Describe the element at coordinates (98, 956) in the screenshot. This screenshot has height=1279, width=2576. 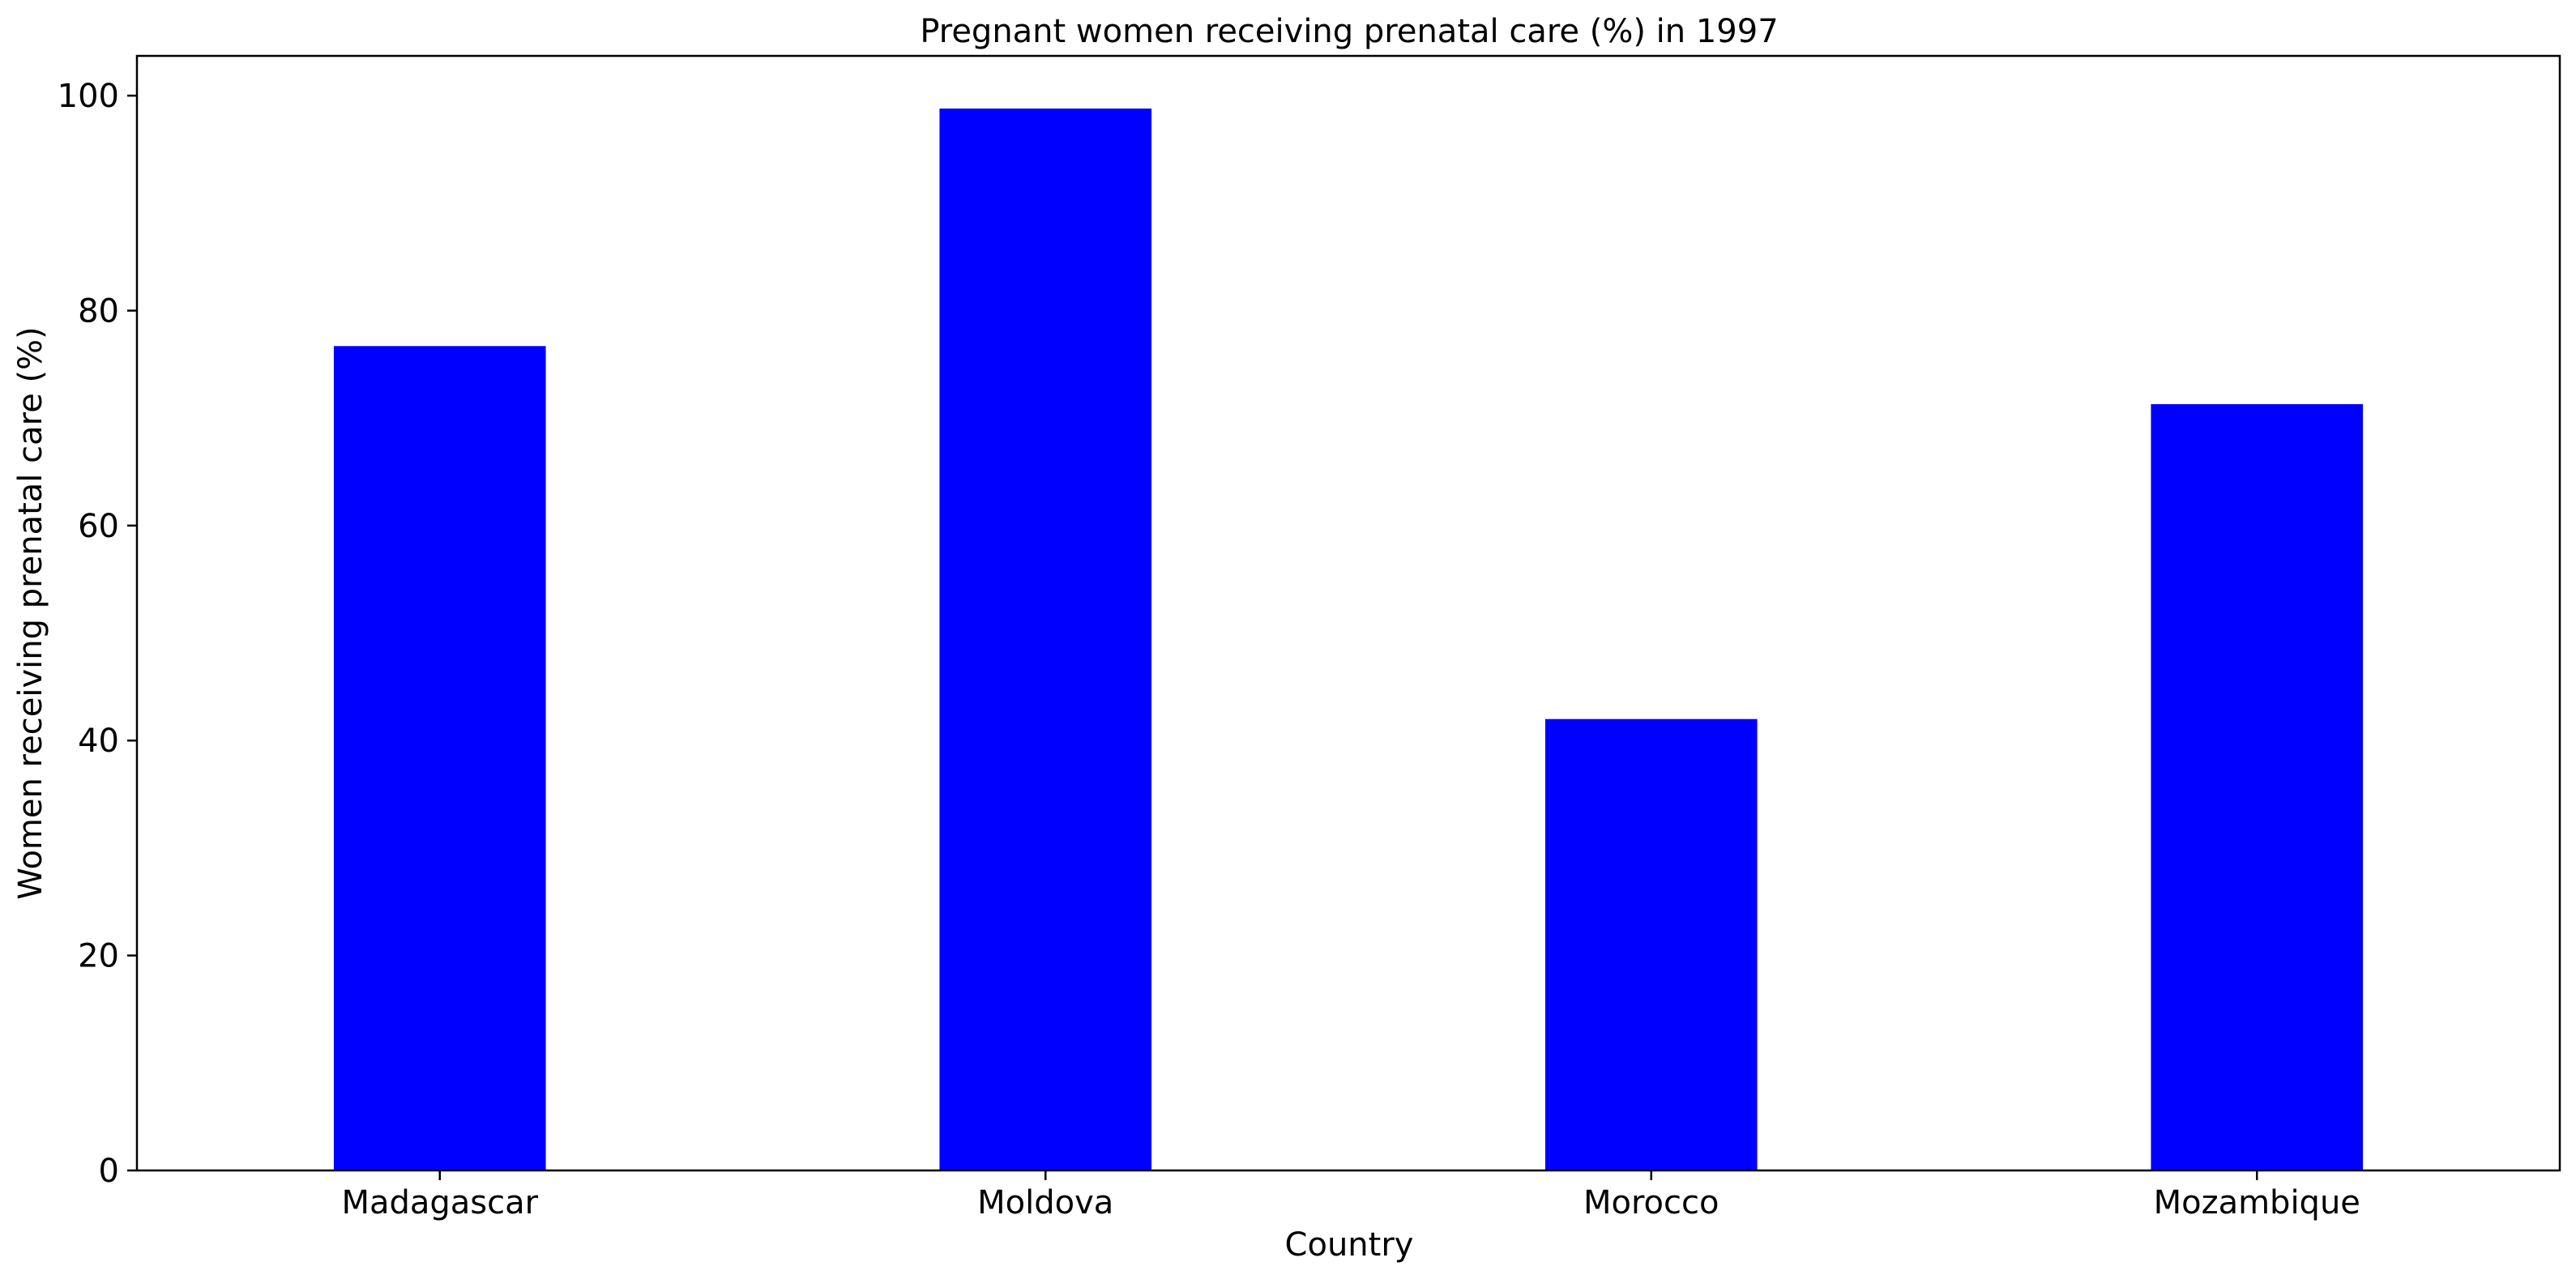
I see `y-tick-label: 20` at that location.